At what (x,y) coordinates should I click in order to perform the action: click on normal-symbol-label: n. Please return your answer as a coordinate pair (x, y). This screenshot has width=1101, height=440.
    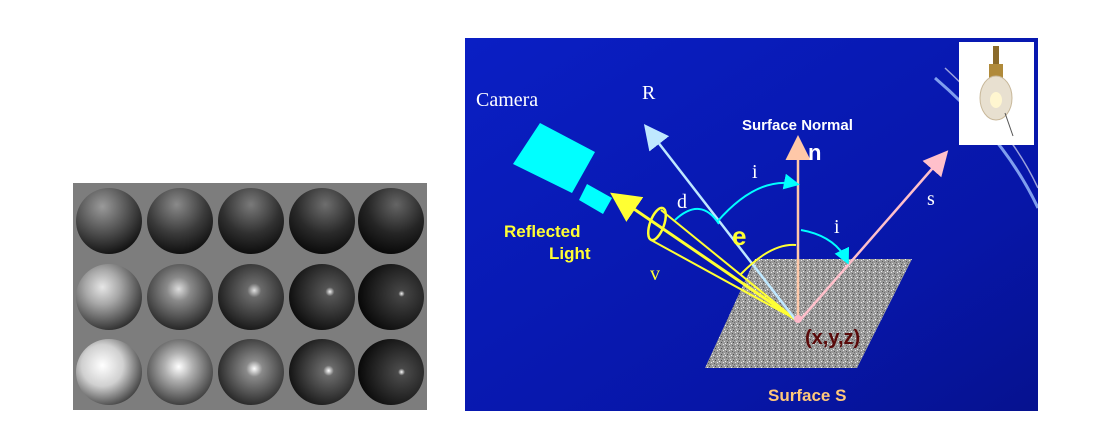
    Looking at the image, I should click on (814, 152).